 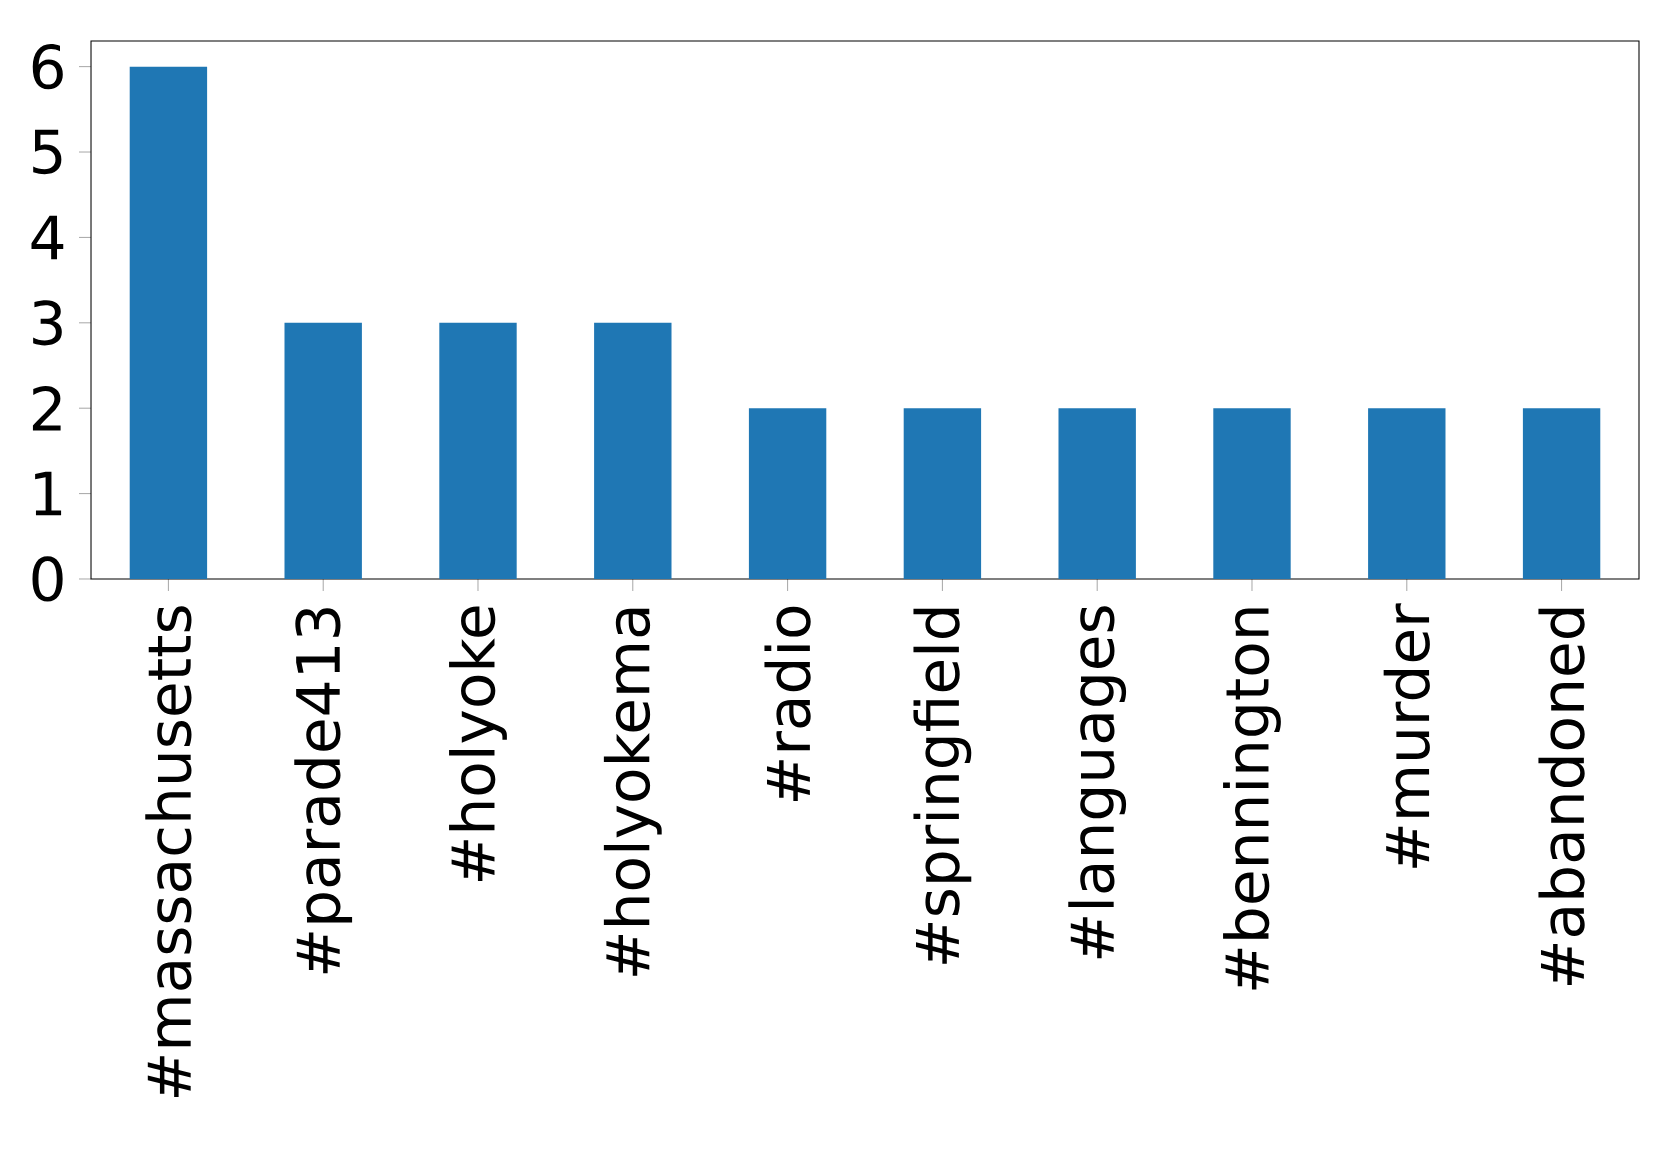 What do you see at coordinates (168, 851) in the screenshot?
I see `x-tick-label: #massachusetts` at bounding box center [168, 851].